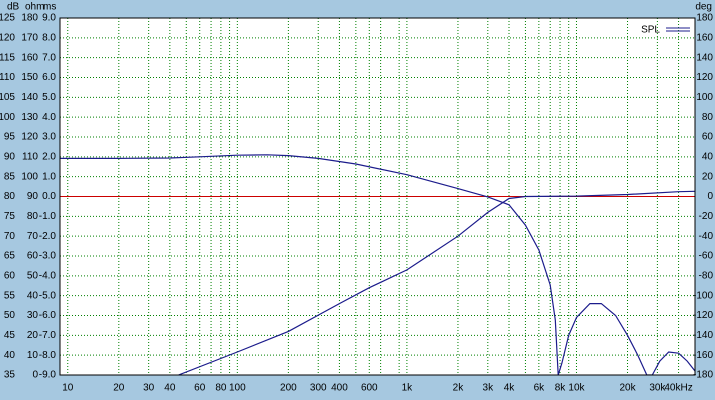  Describe the element at coordinates (49, 18) in the screenshot. I see `ms-tick-label: 9.0` at that location.